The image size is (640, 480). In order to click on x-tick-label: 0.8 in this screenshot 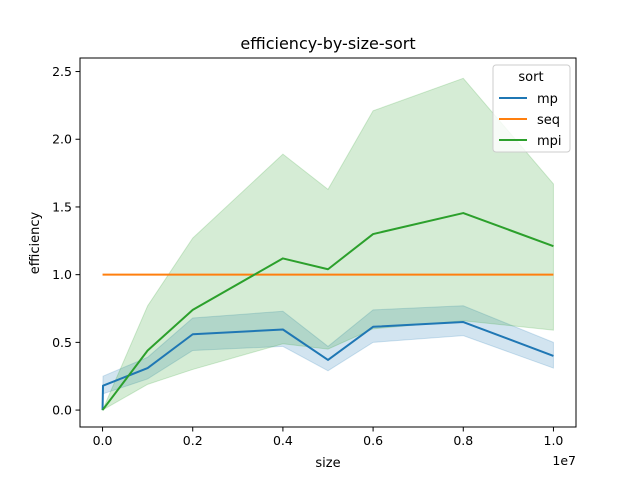, I will do `click(463, 440)`.